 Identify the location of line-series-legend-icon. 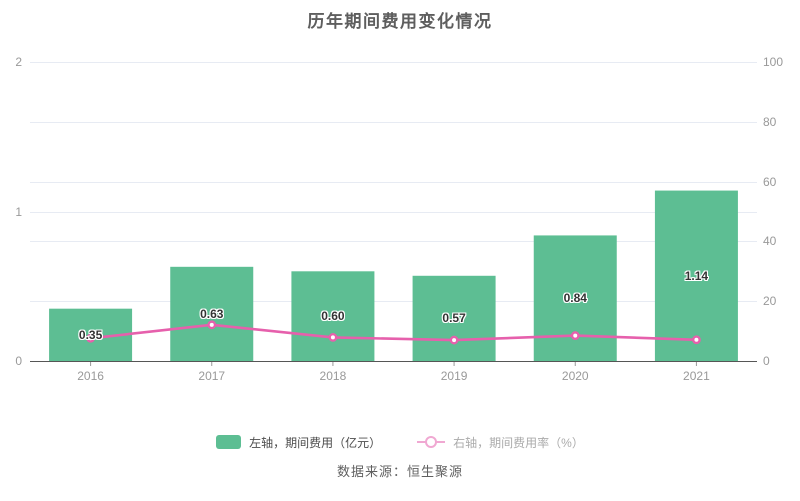
(431, 442).